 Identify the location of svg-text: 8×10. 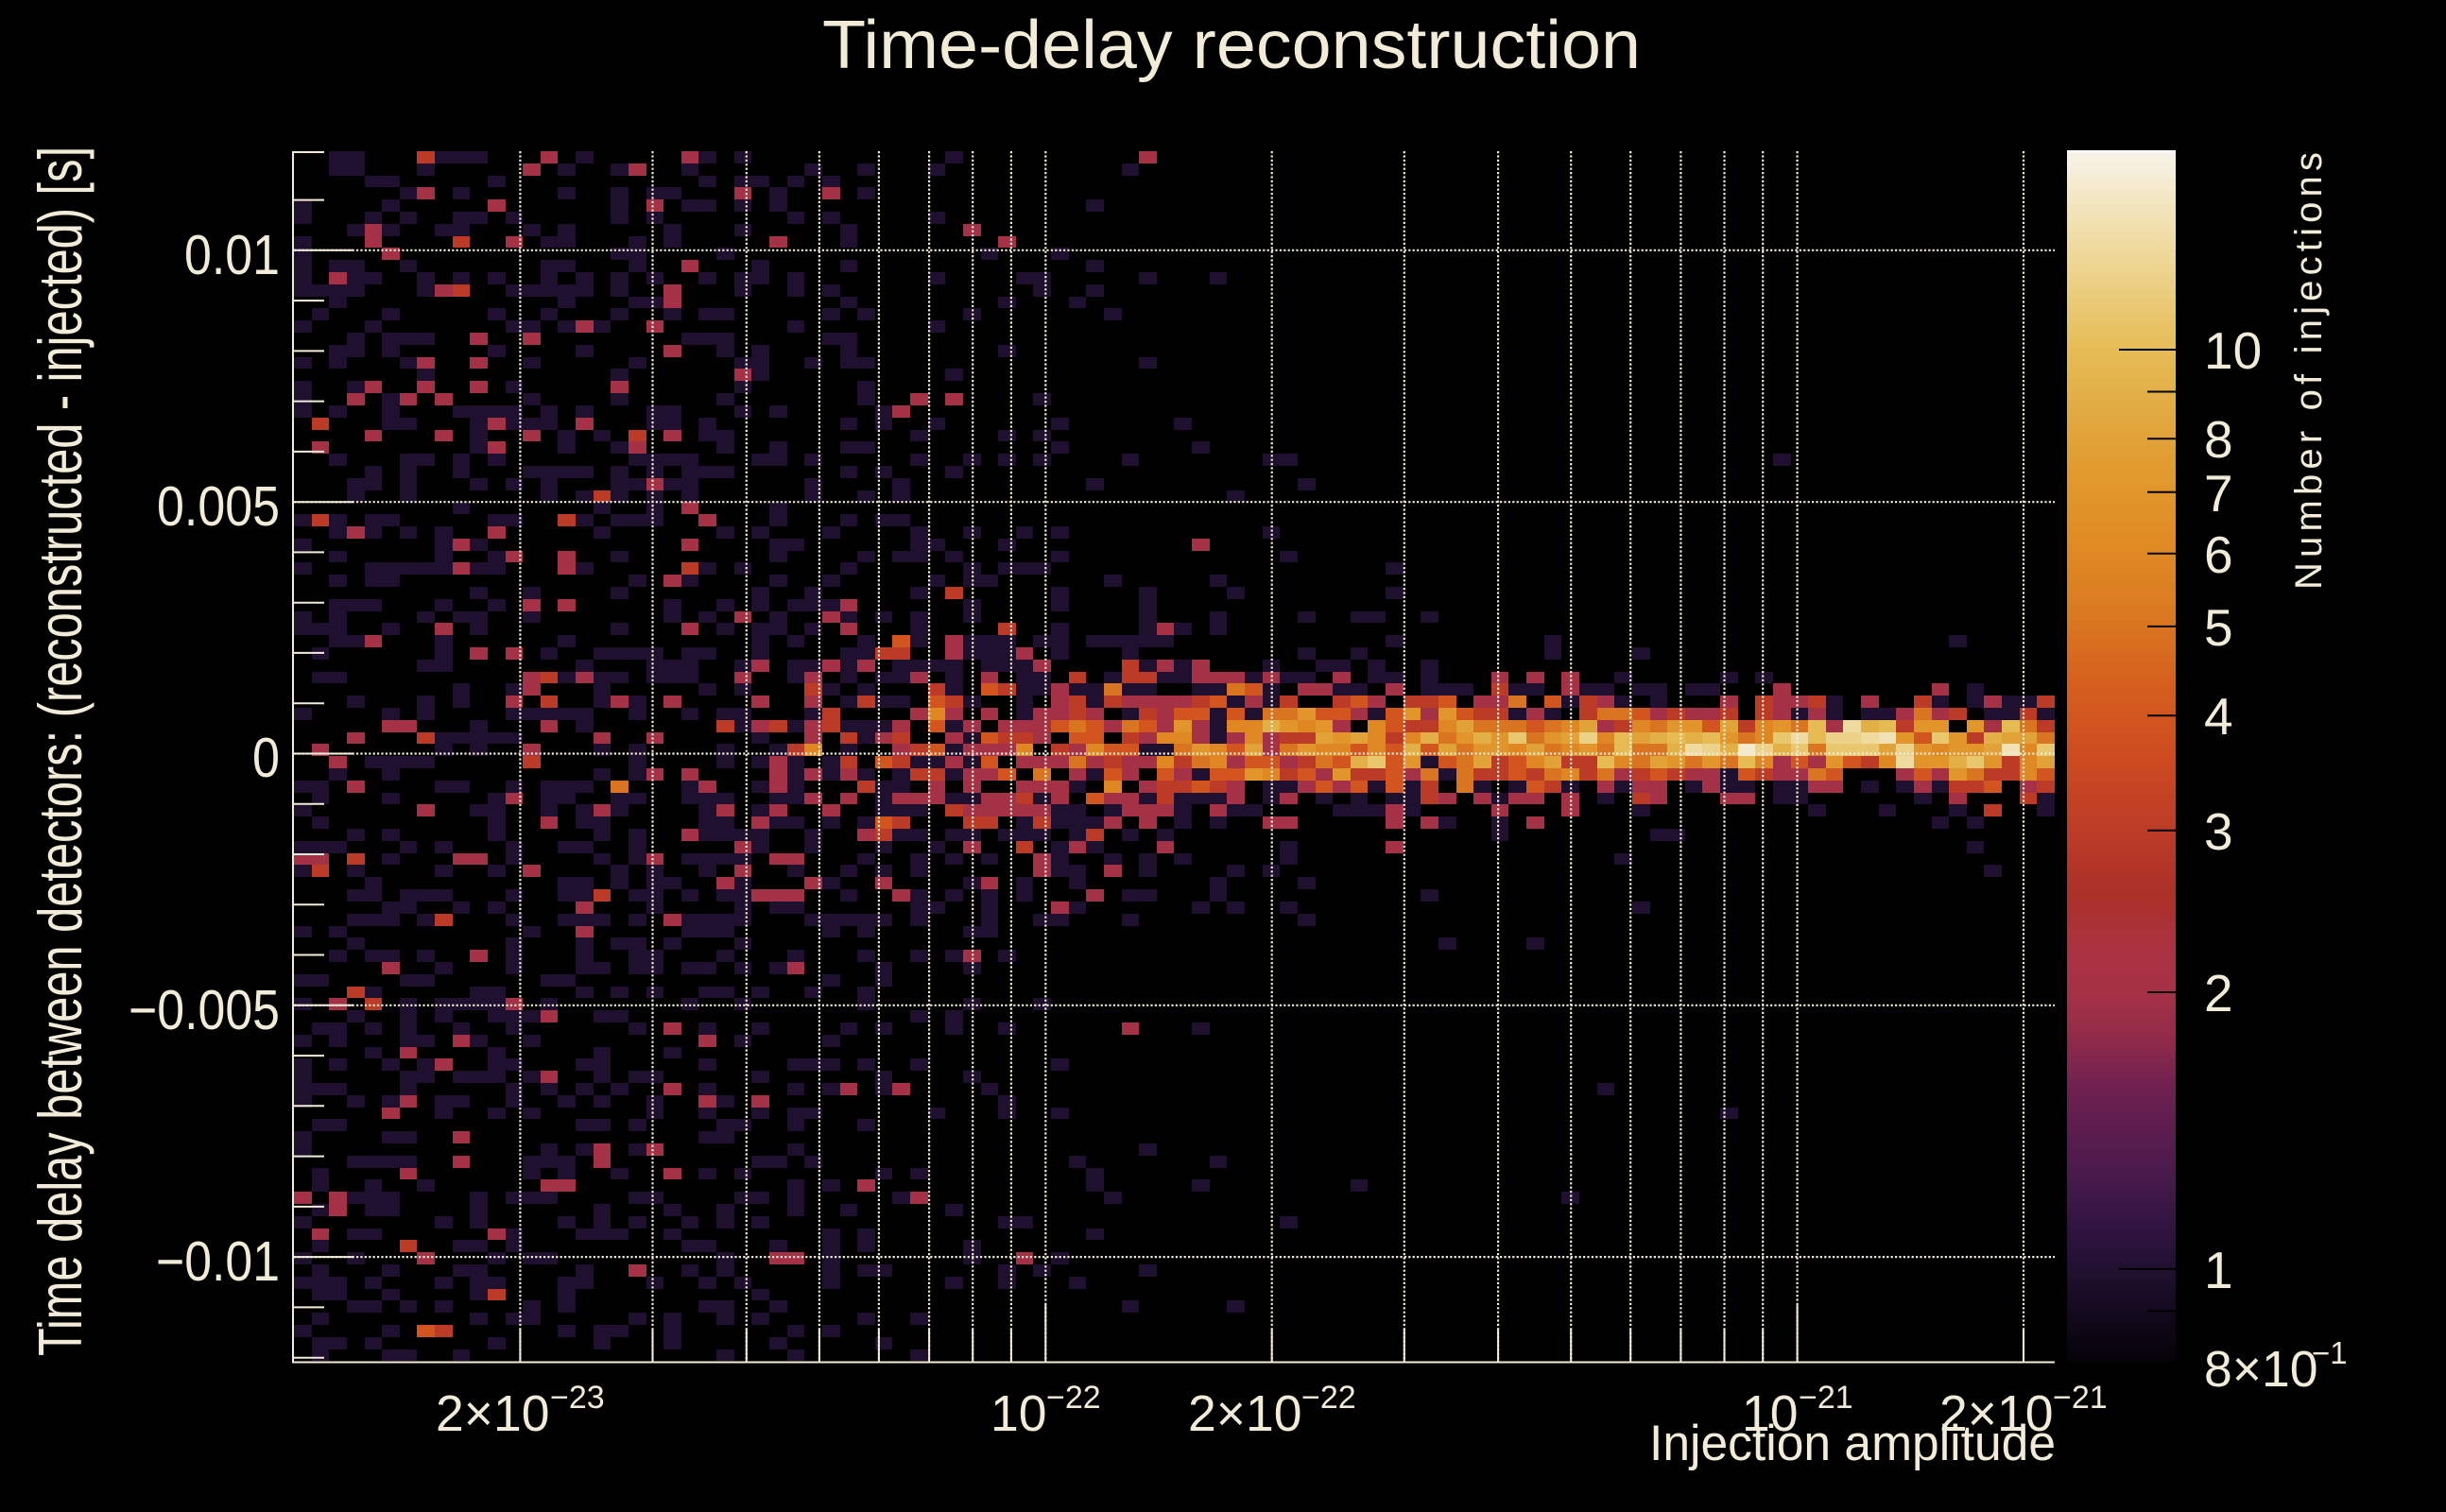
(2261, 1370).